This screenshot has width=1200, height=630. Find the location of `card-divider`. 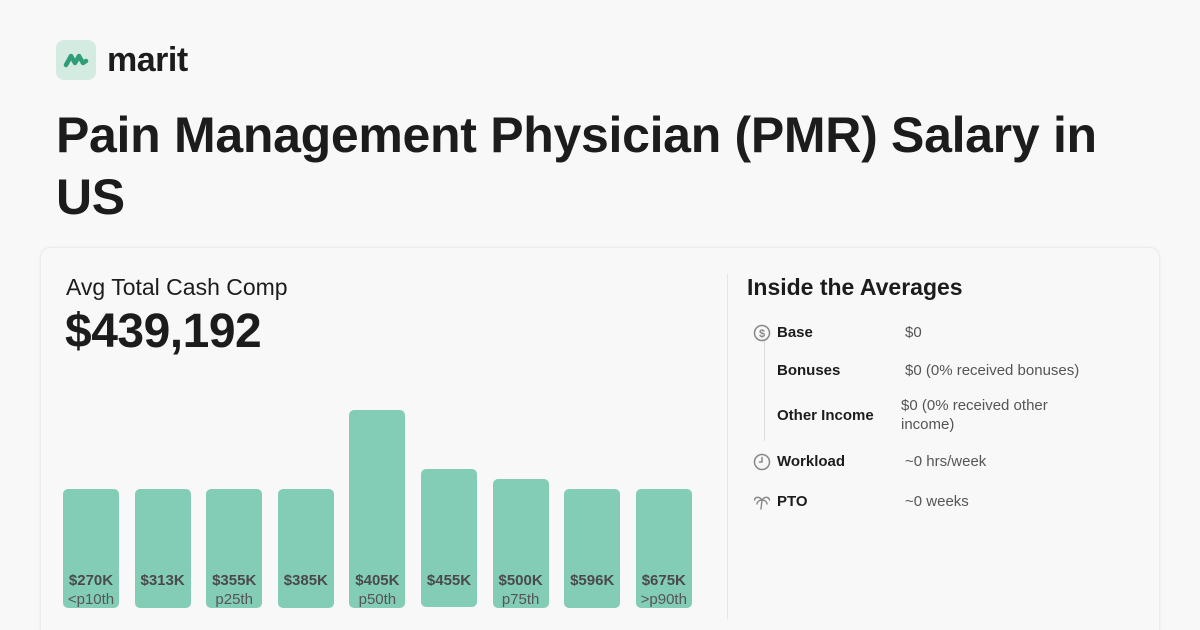

card-divider is located at coordinates (727, 446).